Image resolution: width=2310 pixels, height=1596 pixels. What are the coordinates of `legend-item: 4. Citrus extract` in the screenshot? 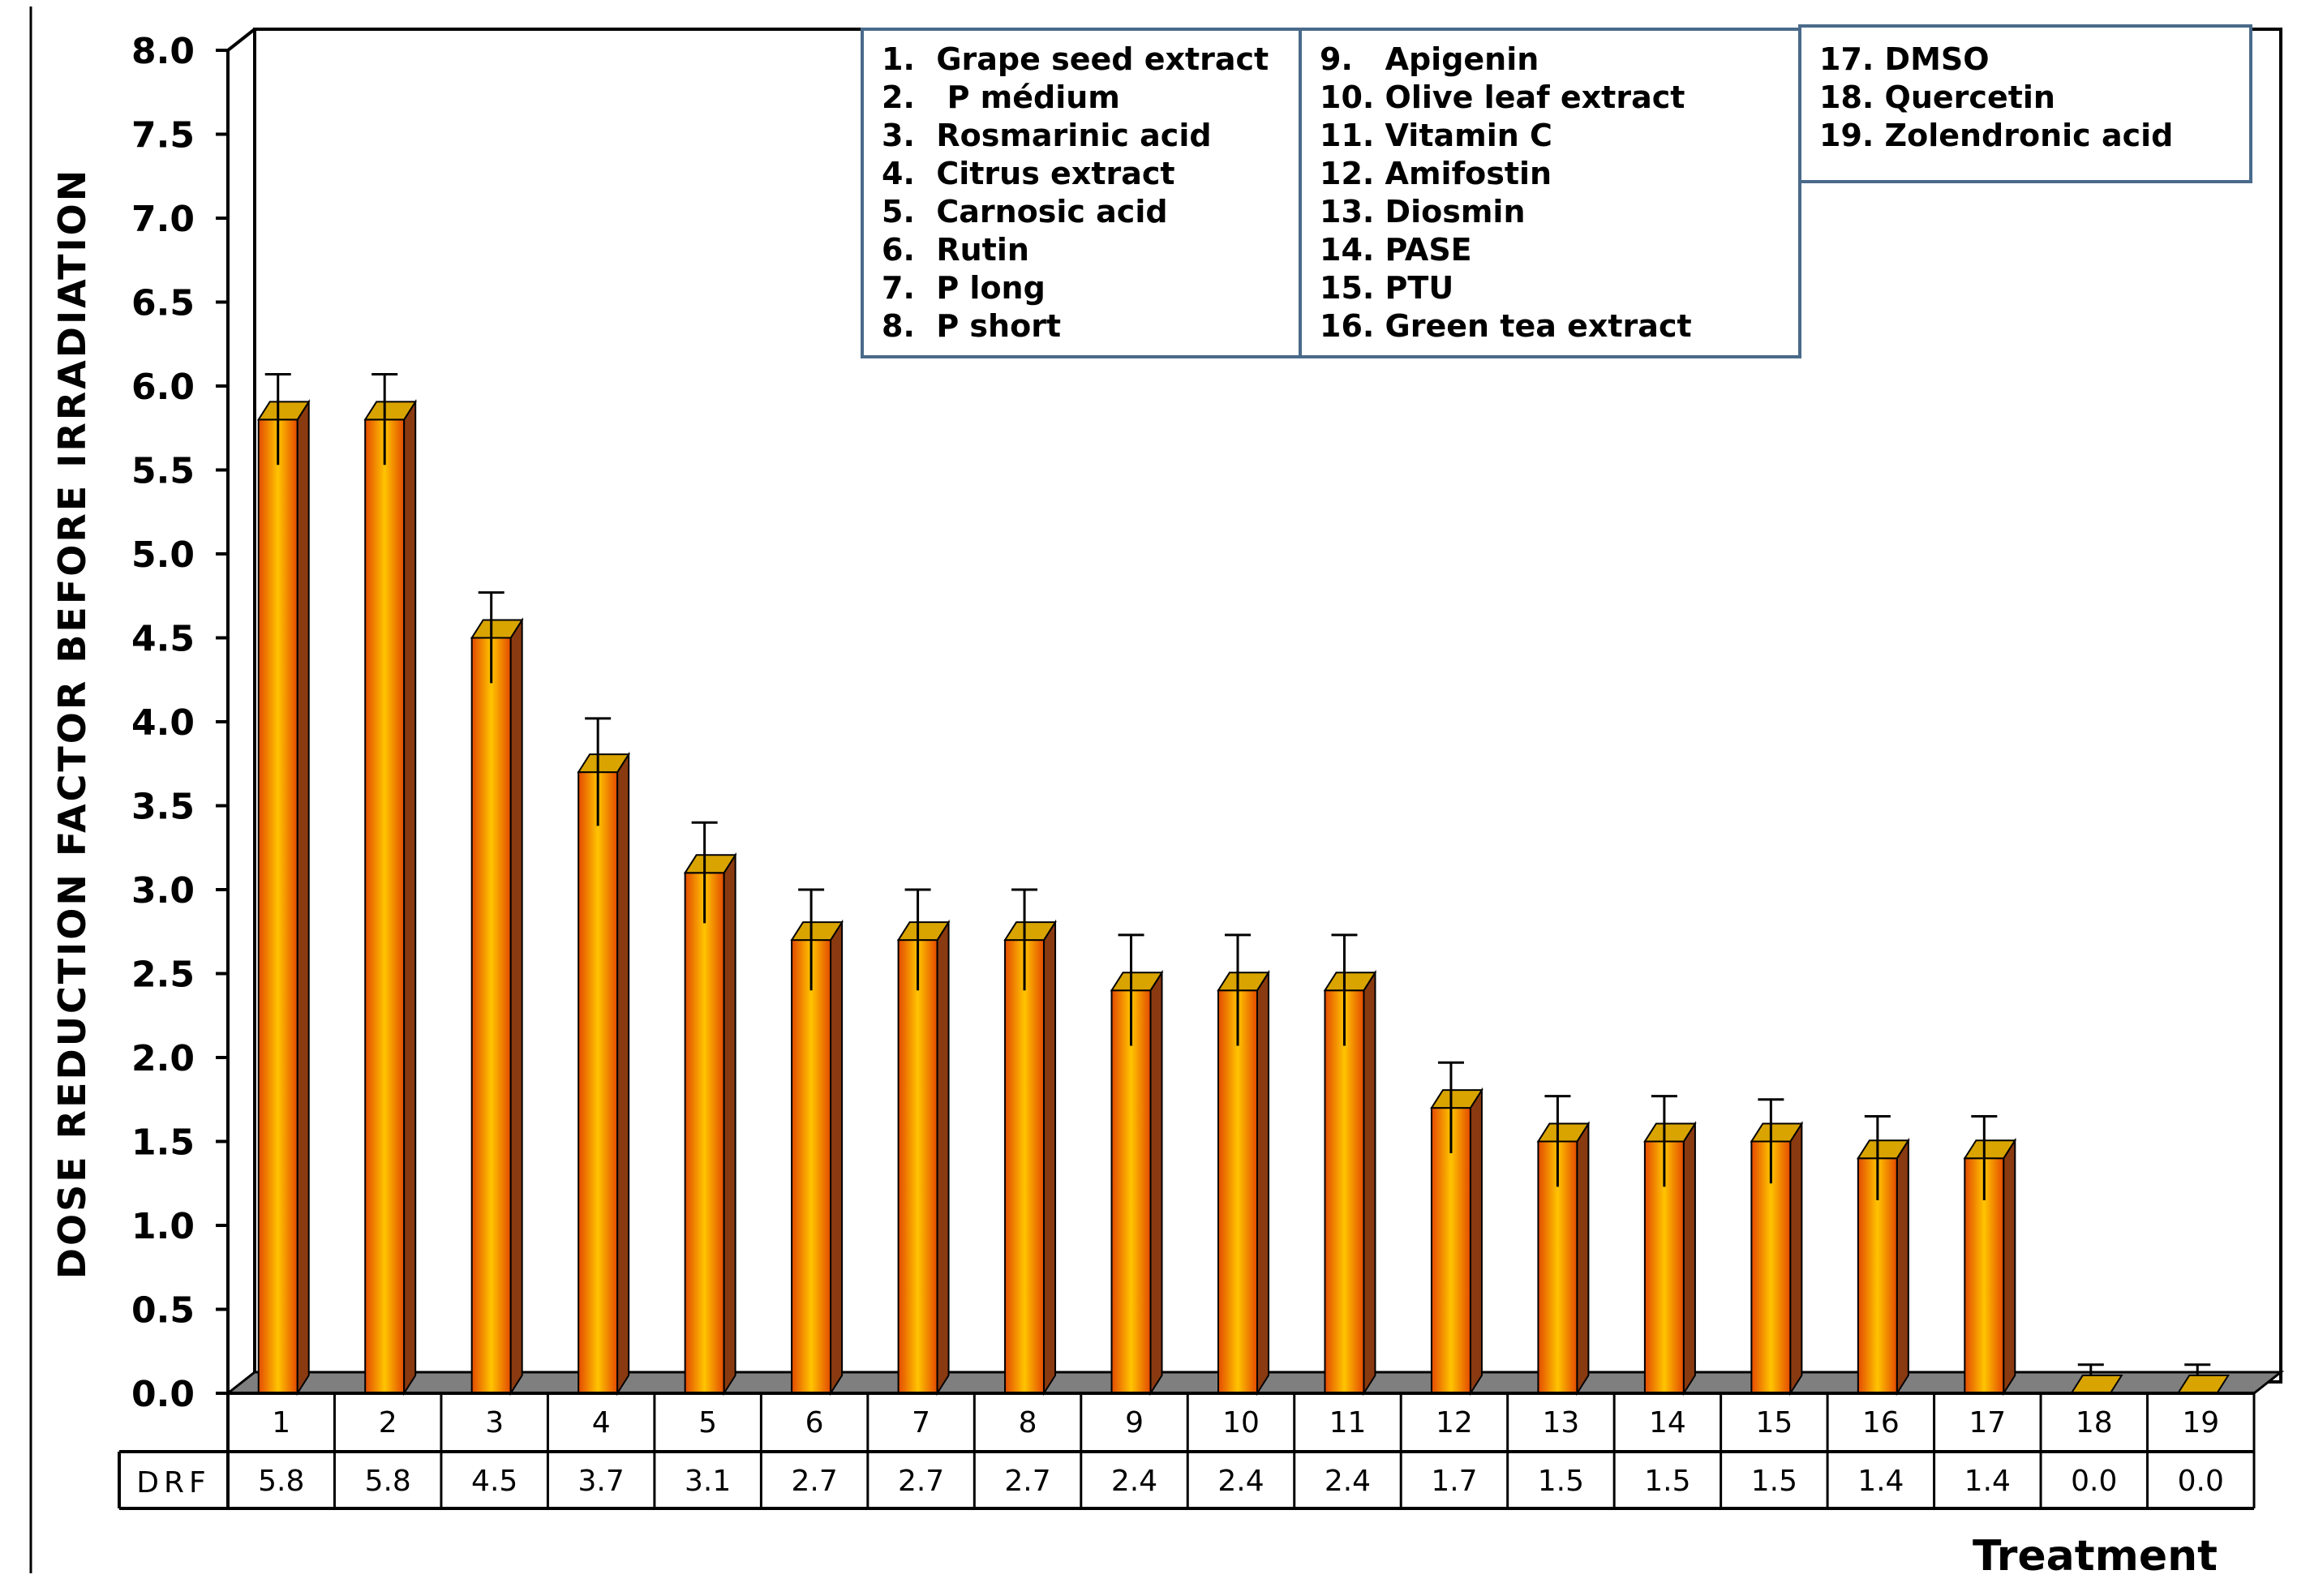 It's located at (1028, 173).